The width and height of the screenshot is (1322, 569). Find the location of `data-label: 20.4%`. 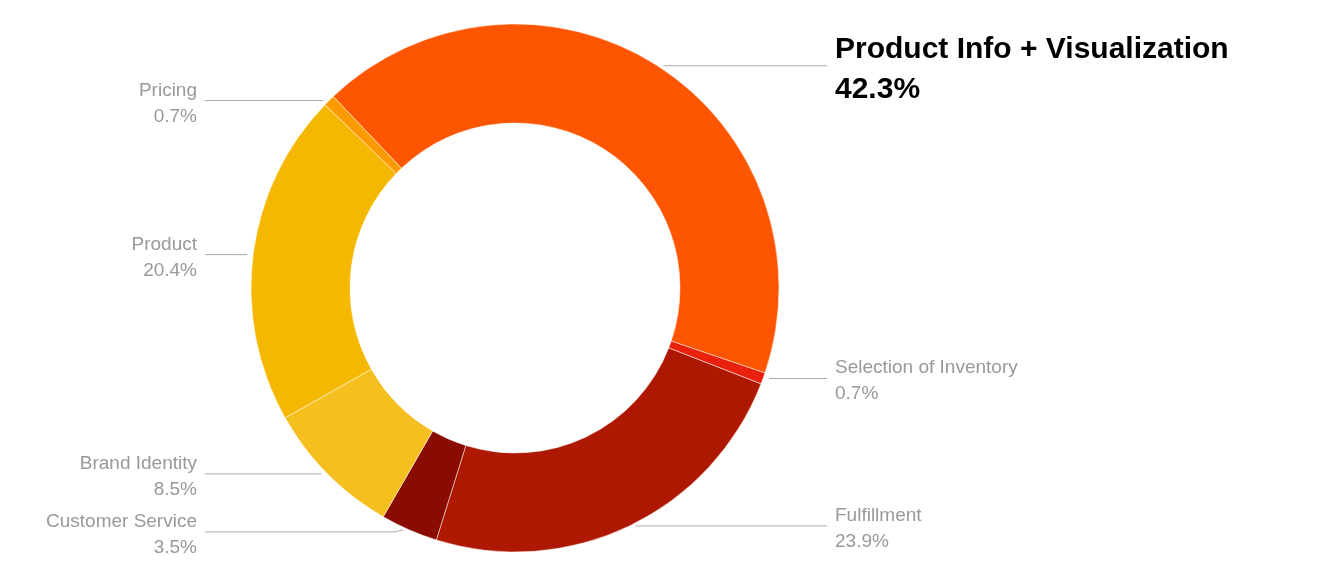

data-label: 20.4% is located at coordinates (170, 269).